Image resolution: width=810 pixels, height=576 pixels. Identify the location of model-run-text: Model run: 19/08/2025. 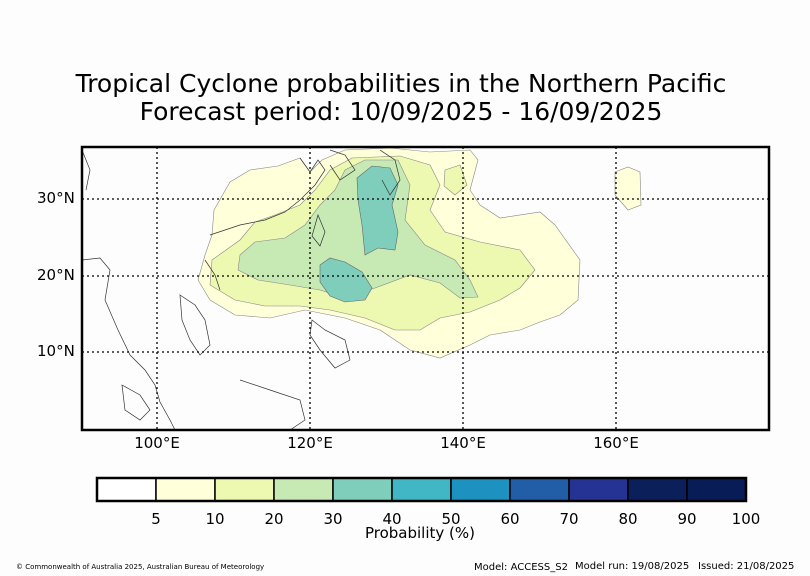
(632, 566).